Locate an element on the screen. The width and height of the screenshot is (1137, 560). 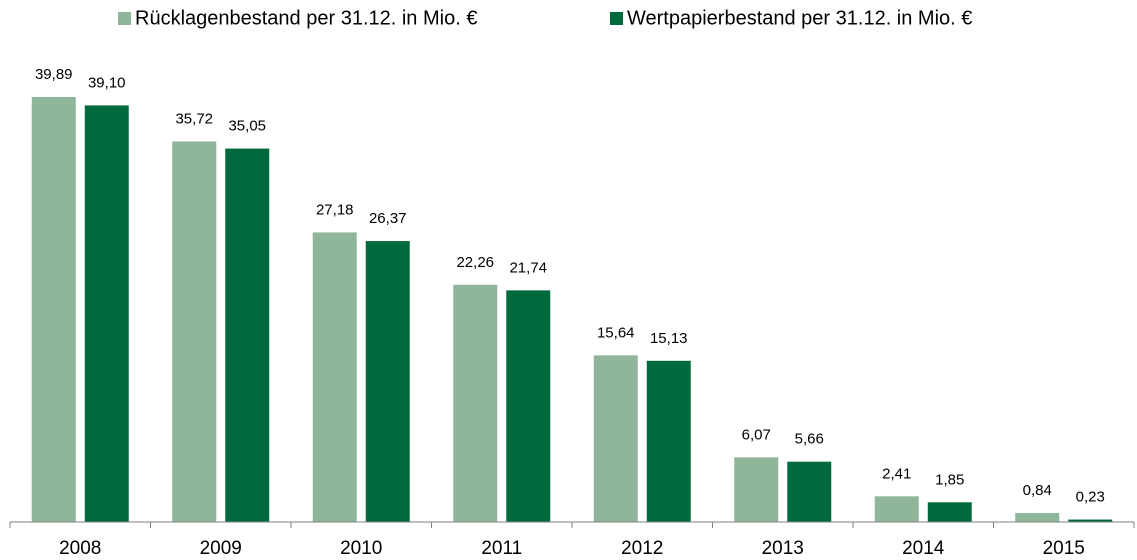
x-tick-label: 2010 is located at coordinates (361, 548).